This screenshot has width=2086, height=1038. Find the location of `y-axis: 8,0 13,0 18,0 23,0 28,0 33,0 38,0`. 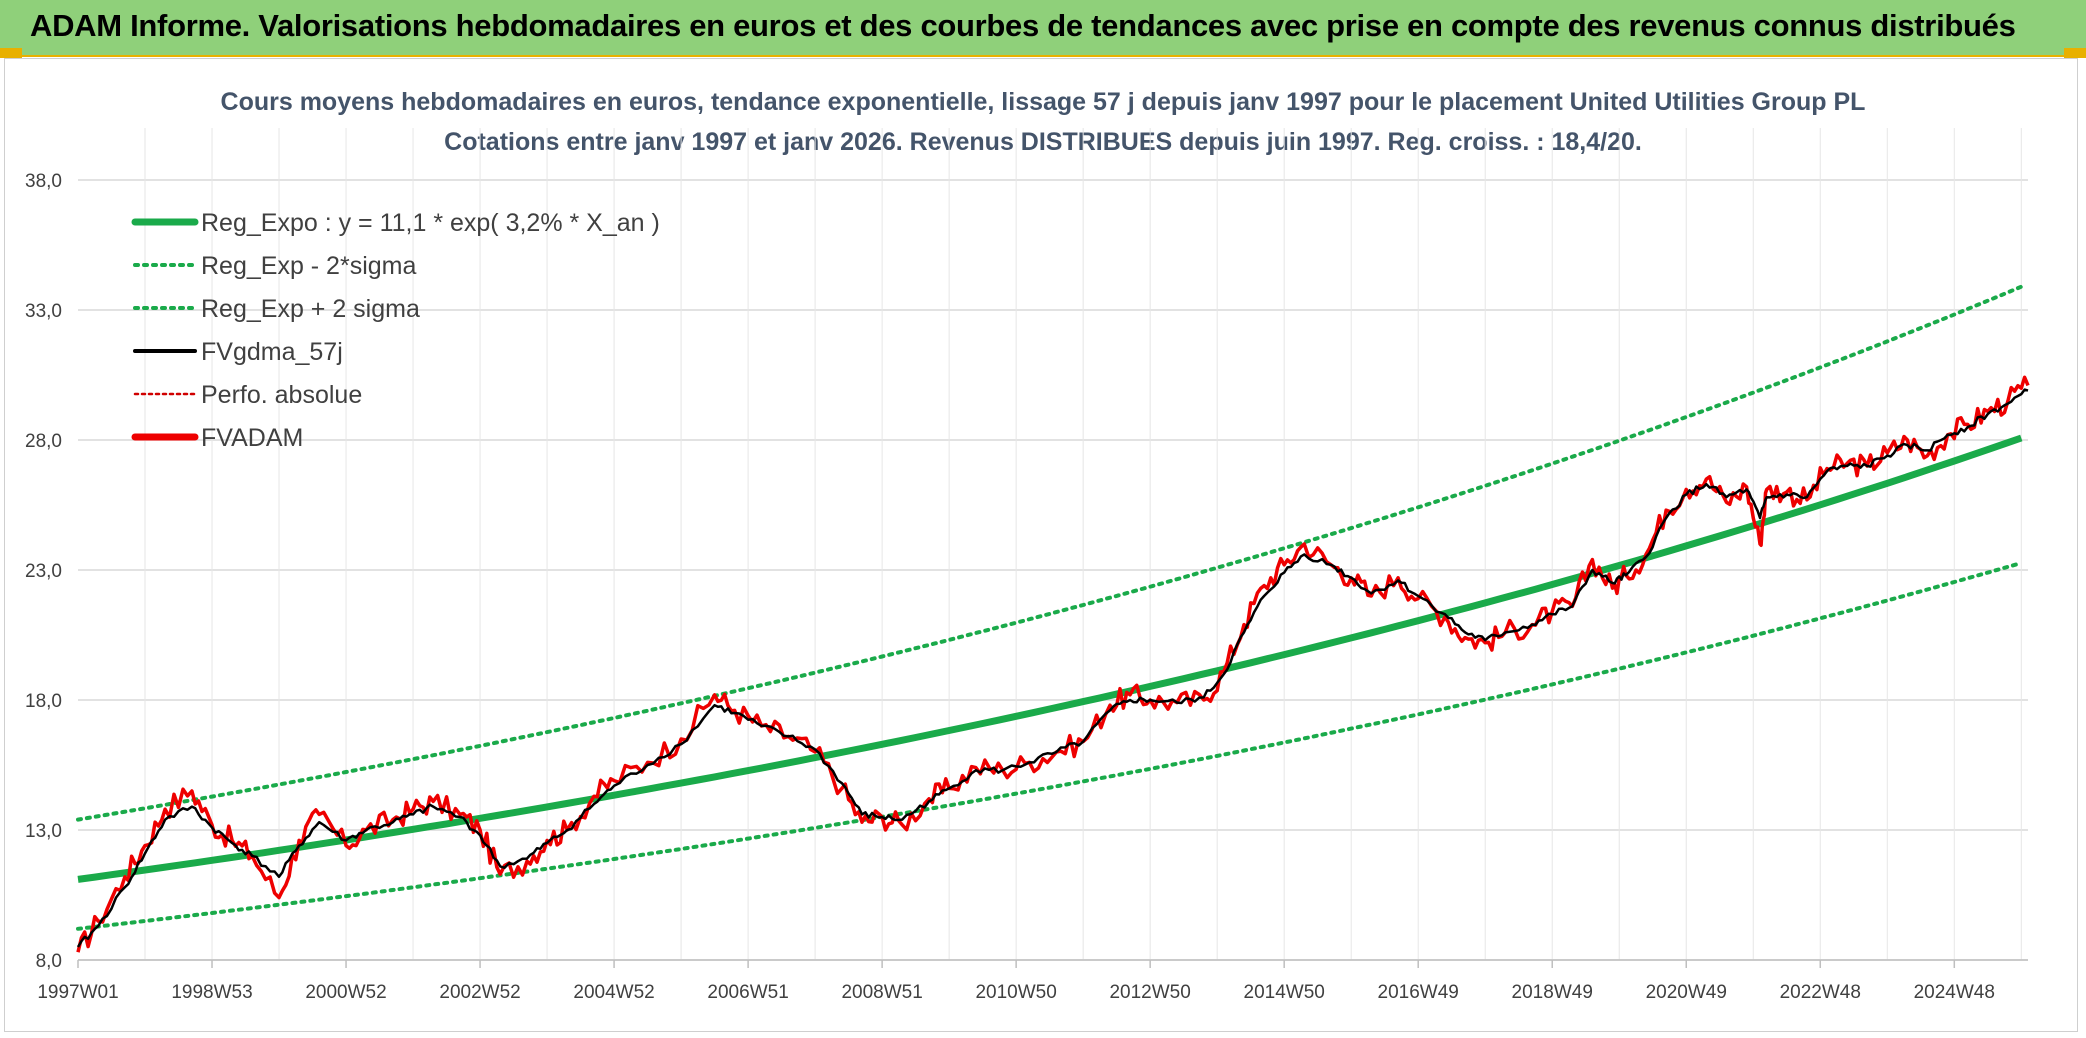

y-axis: 8,0 13,0 18,0 23,0 28,0 33,0 38,0 is located at coordinates (43, 571).